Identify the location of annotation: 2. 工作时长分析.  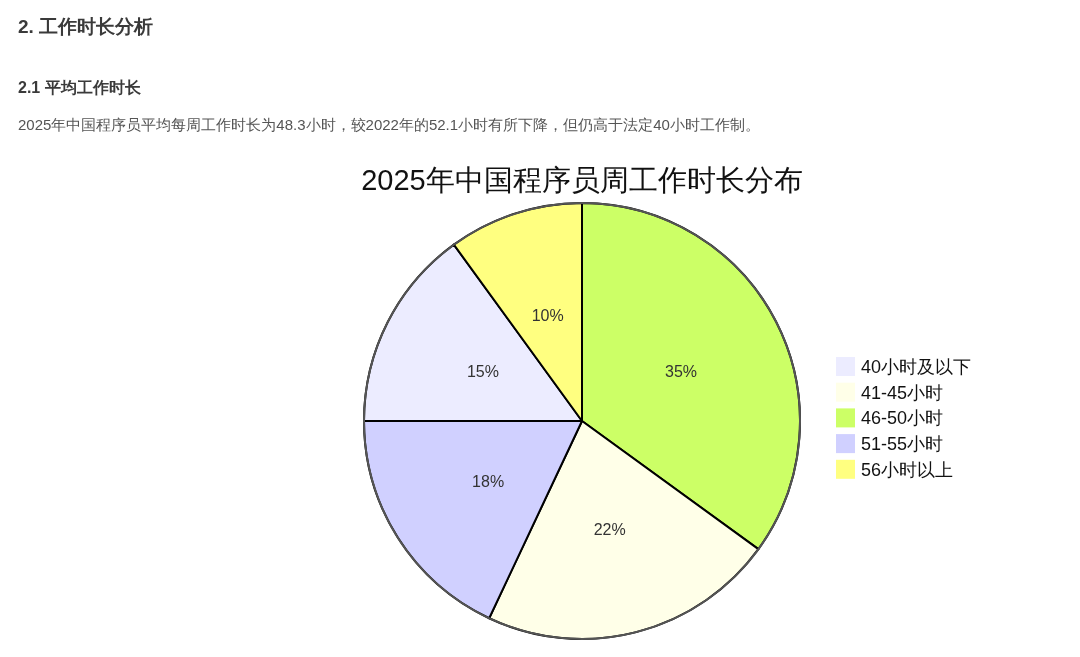
(86, 26).